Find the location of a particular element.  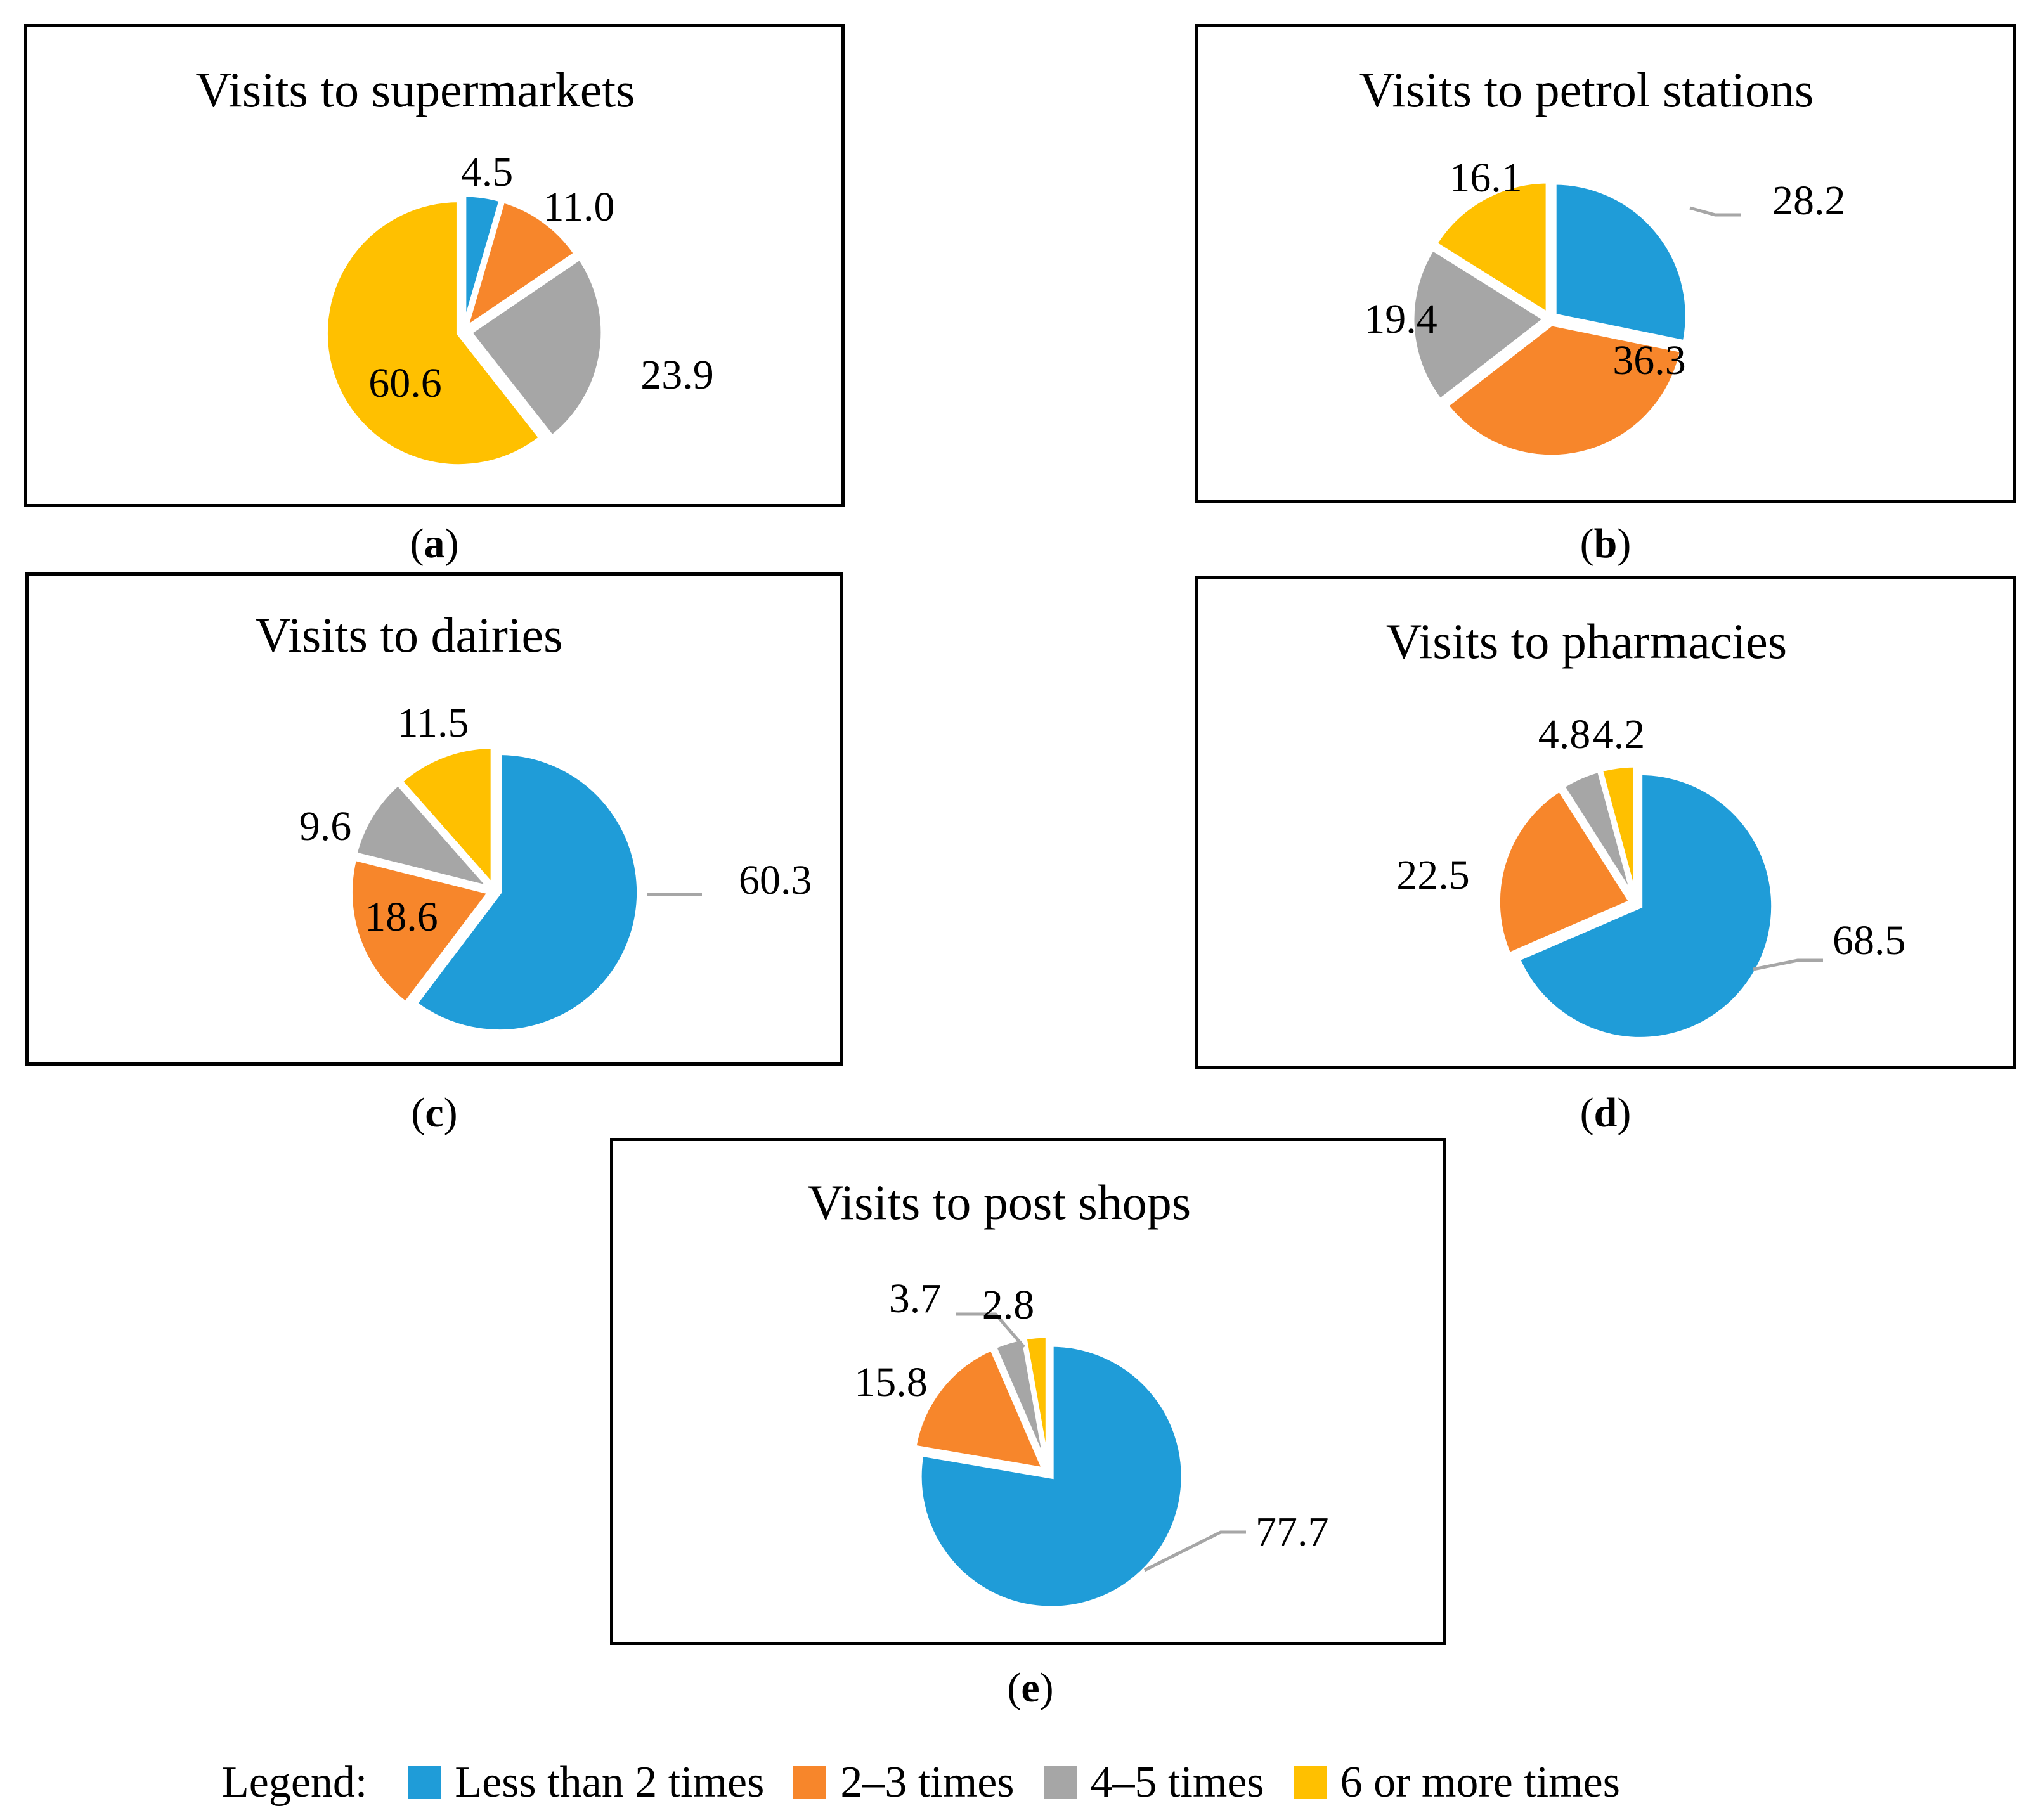

legend-label: 6 or more times is located at coordinates (1480, 1782).